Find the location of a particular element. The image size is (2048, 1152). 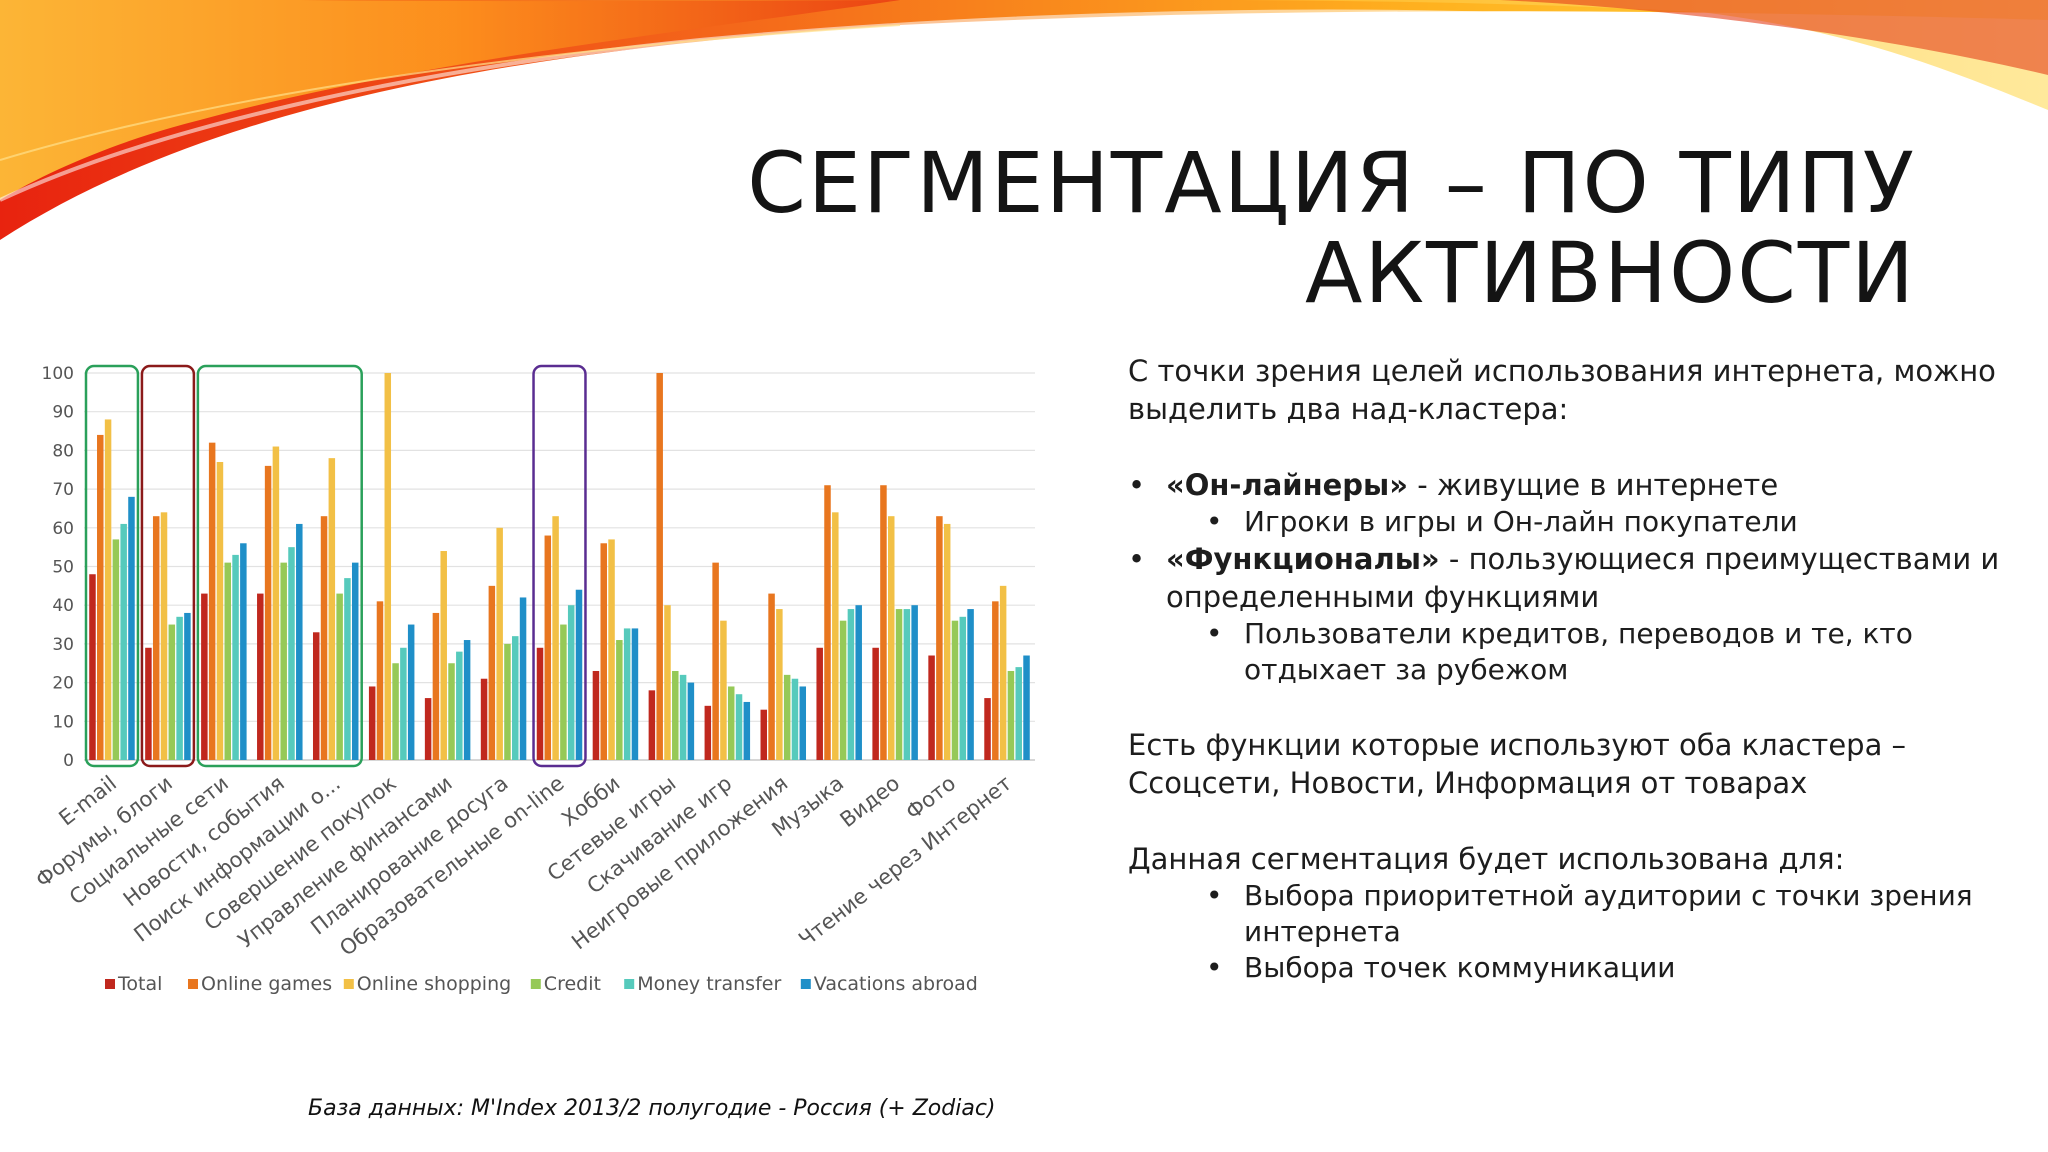

bullet-onliners: «Он-лайнеры» - живущие в интернете is located at coordinates (1573, 485).